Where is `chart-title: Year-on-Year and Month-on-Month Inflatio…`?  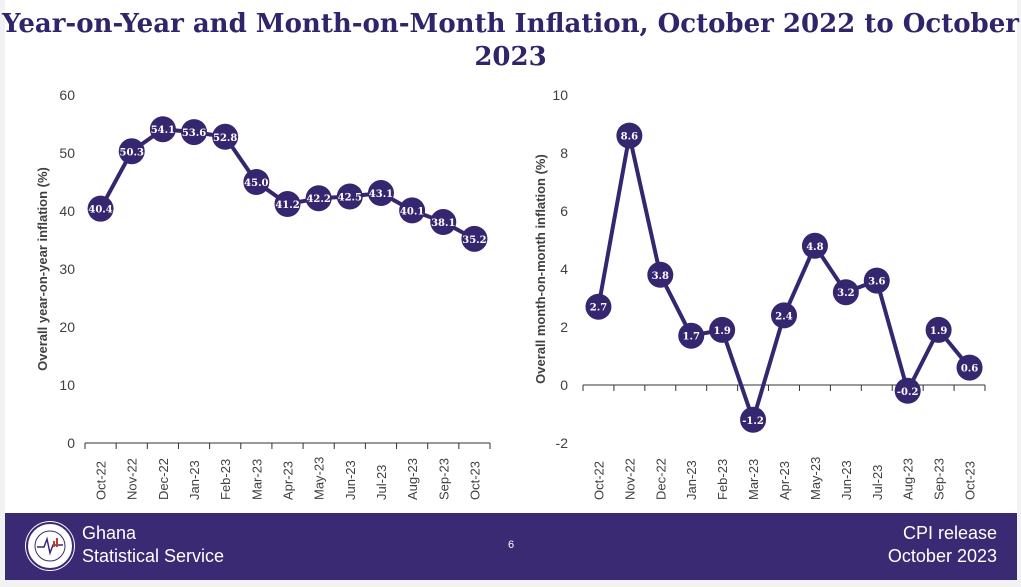 chart-title: Year-on-Year and Month-on-Month Inflatio… is located at coordinates (510, 40).